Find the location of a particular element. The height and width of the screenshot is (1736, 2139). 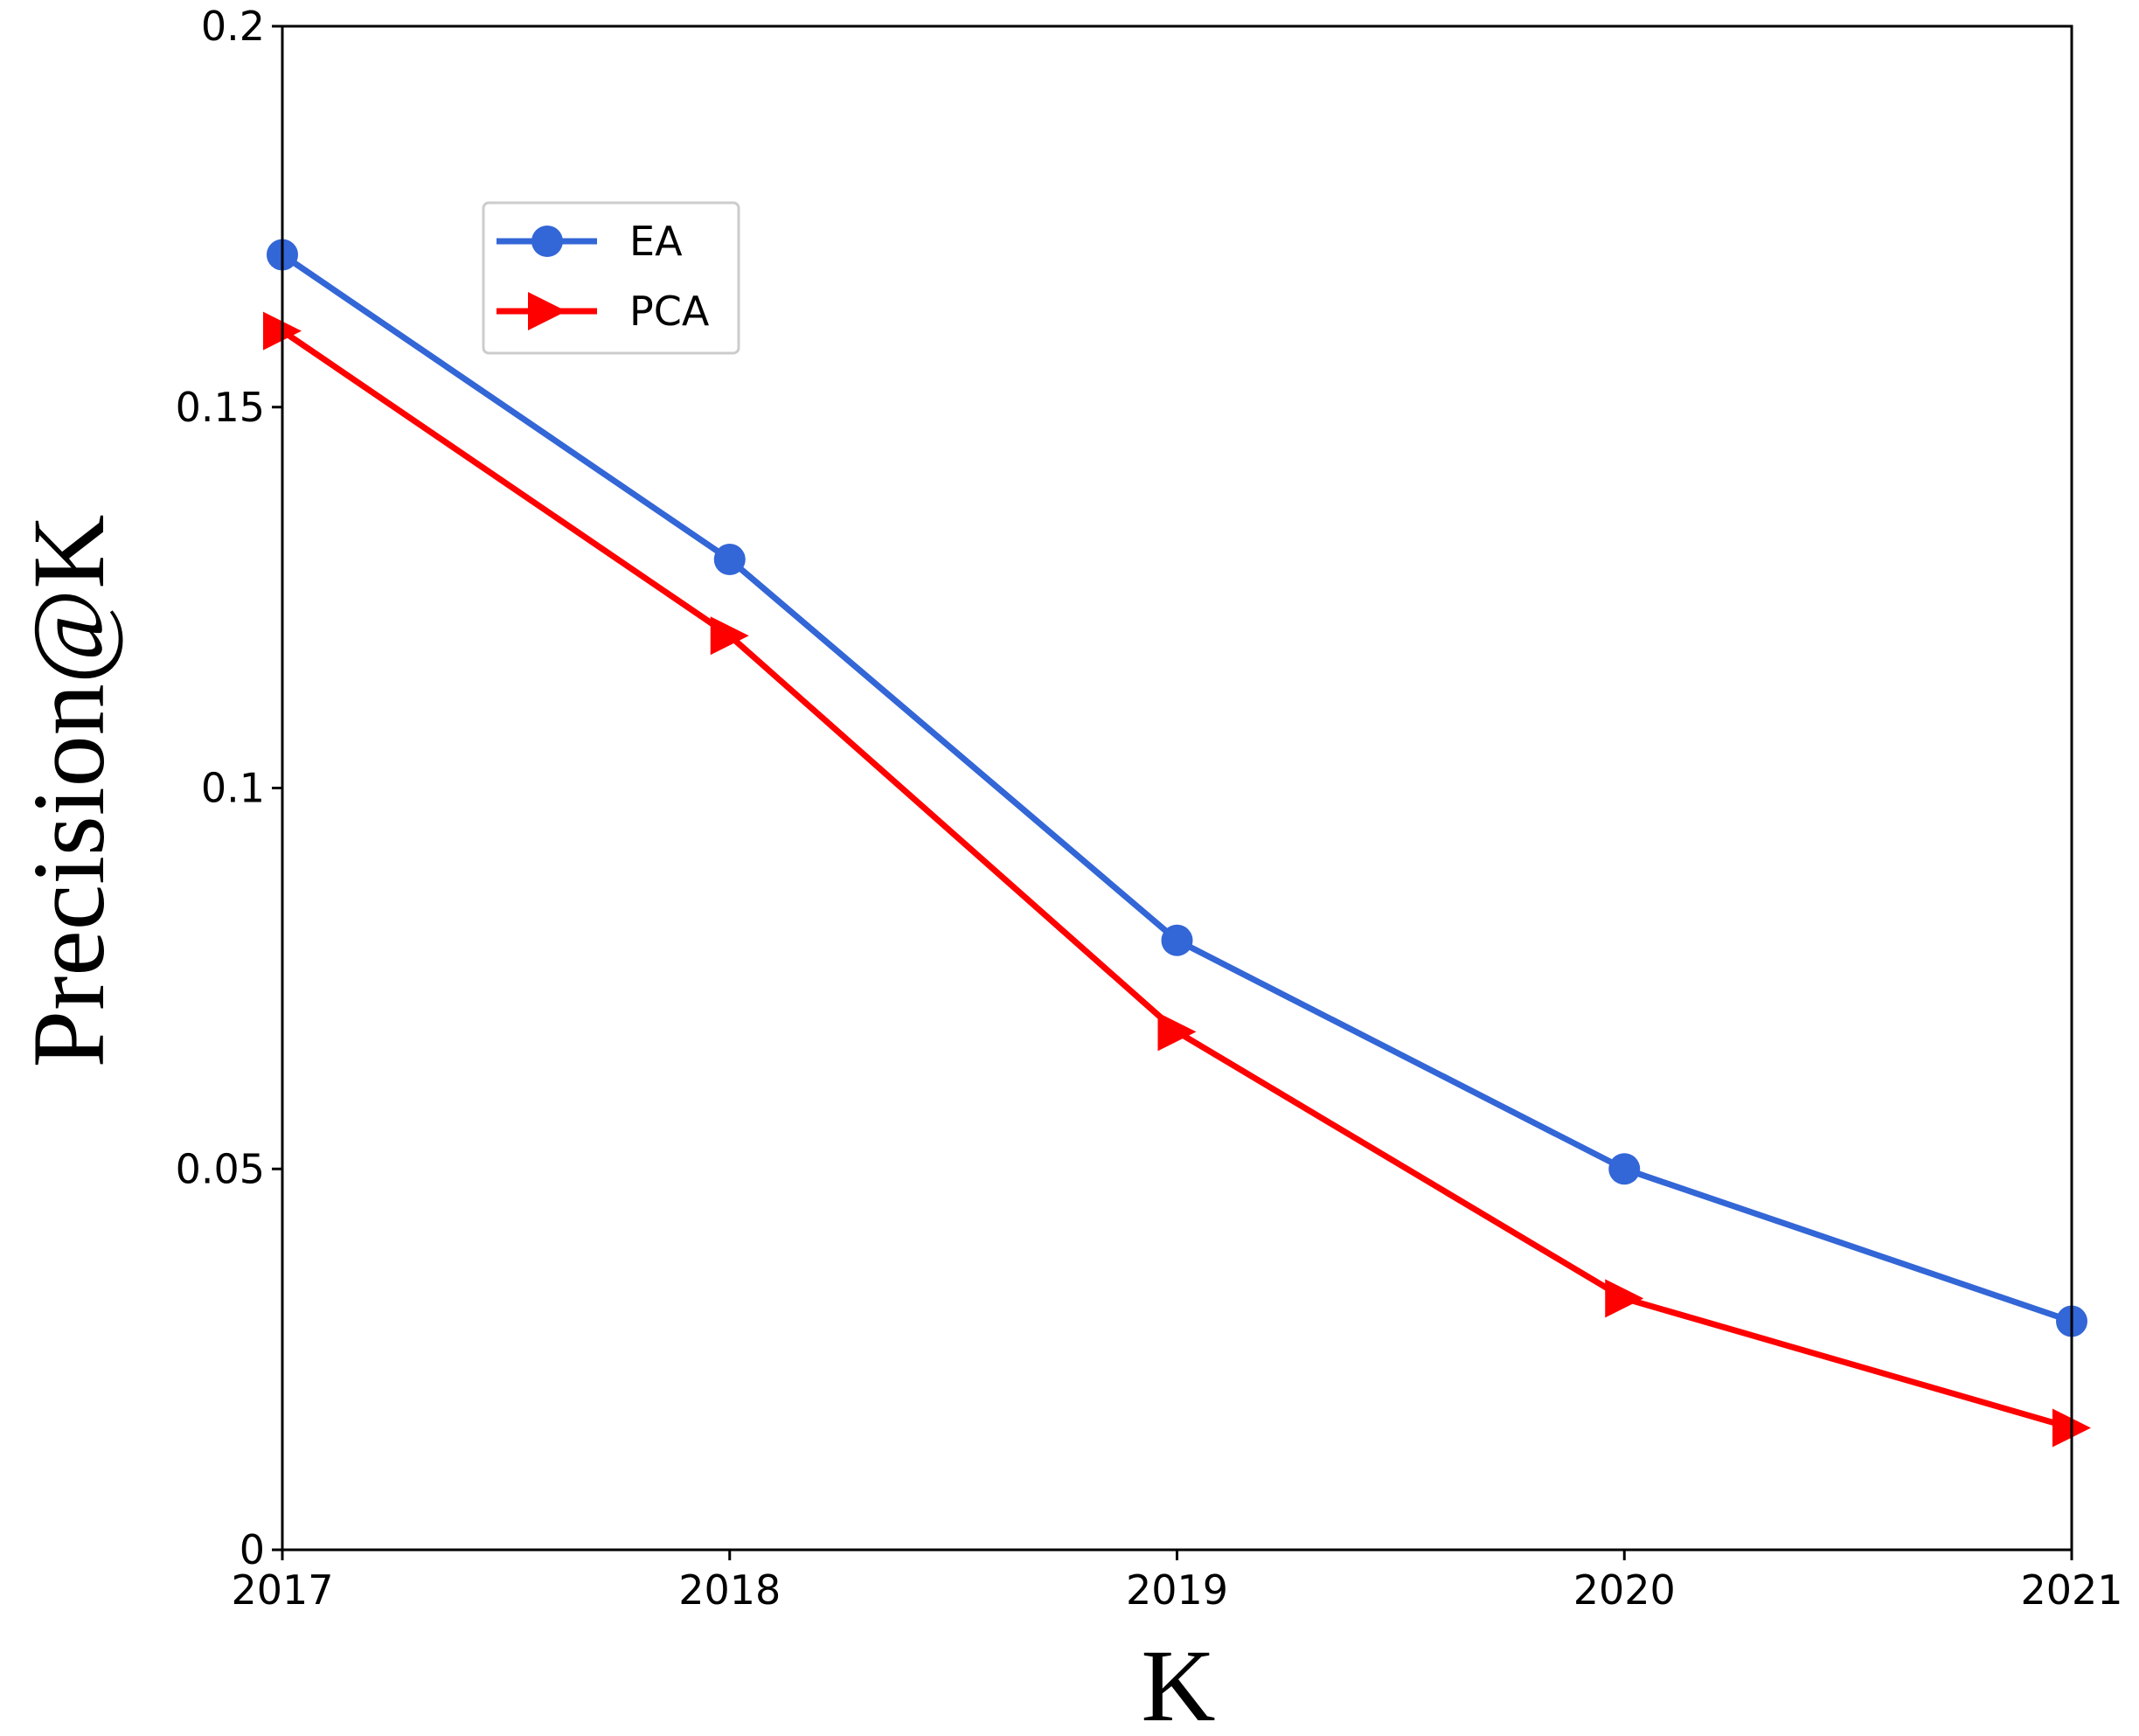

y-tick-label-0.1: 0.1 is located at coordinates (233, 788).